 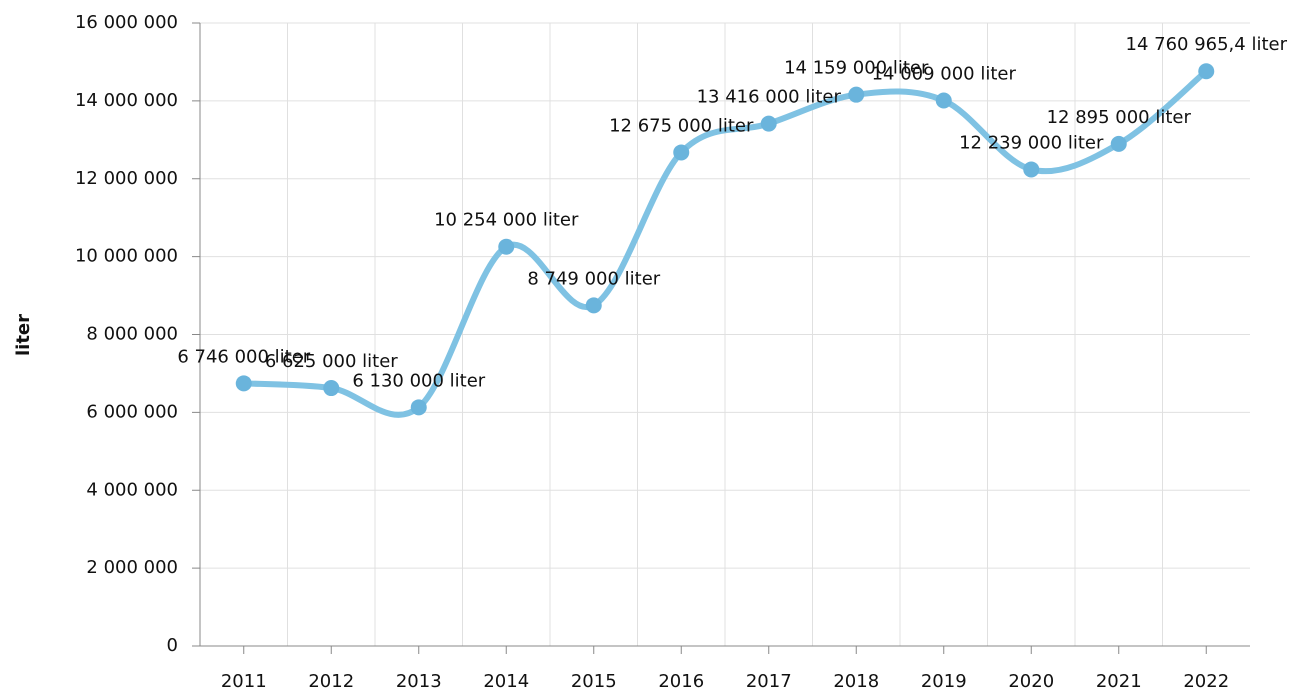 What do you see at coordinates (418, 380) in the screenshot?
I see `data-label: 6 130 000 liter` at bounding box center [418, 380].